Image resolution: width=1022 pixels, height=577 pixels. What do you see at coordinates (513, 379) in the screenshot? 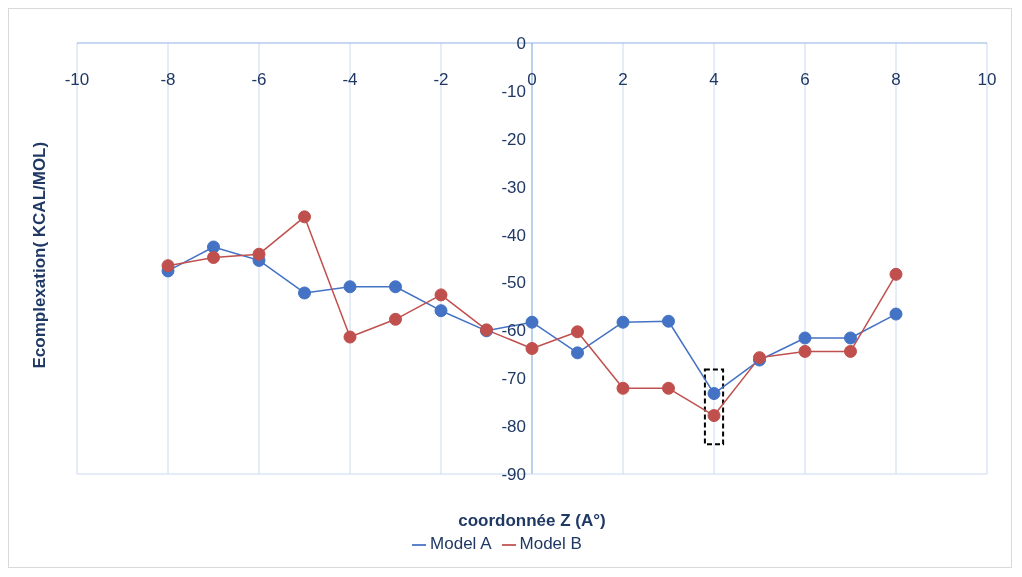
I see `y-tick-label: -70` at bounding box center [513, 379].